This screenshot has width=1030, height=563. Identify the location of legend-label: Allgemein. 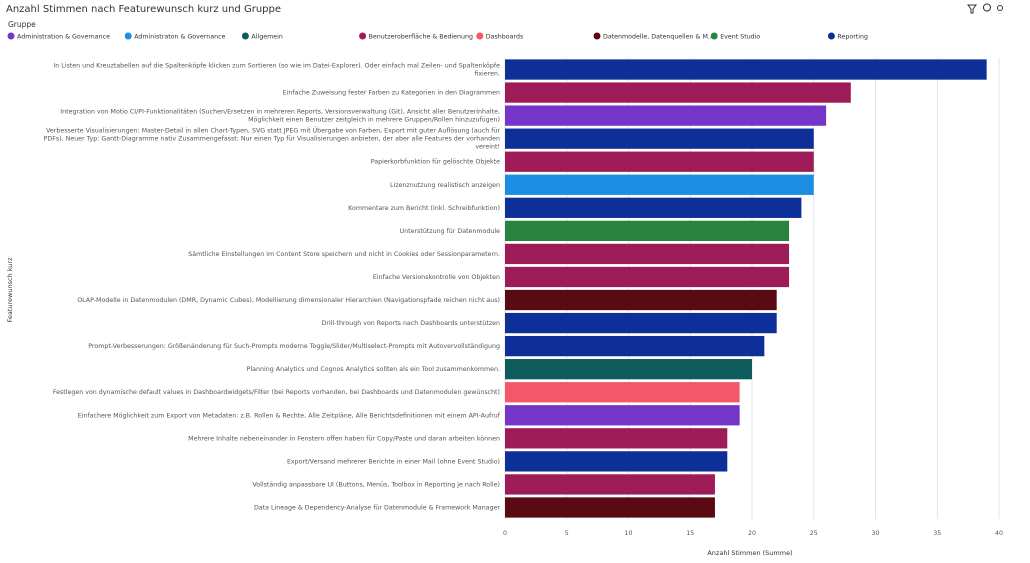
(266, 37).